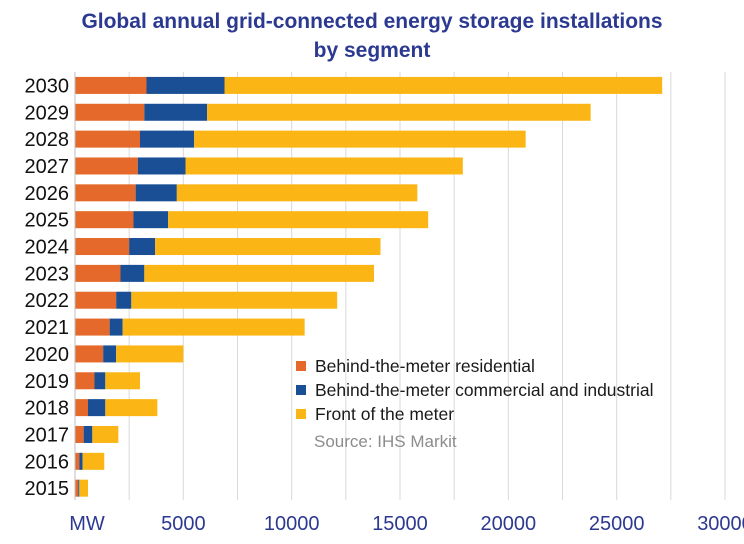 The height and width of the screenshot is (544, 744). What do you see at coordinates (47, 382) in the screenshot?
I see `y-tick-label: 2019` at bounding box center [47, 382].